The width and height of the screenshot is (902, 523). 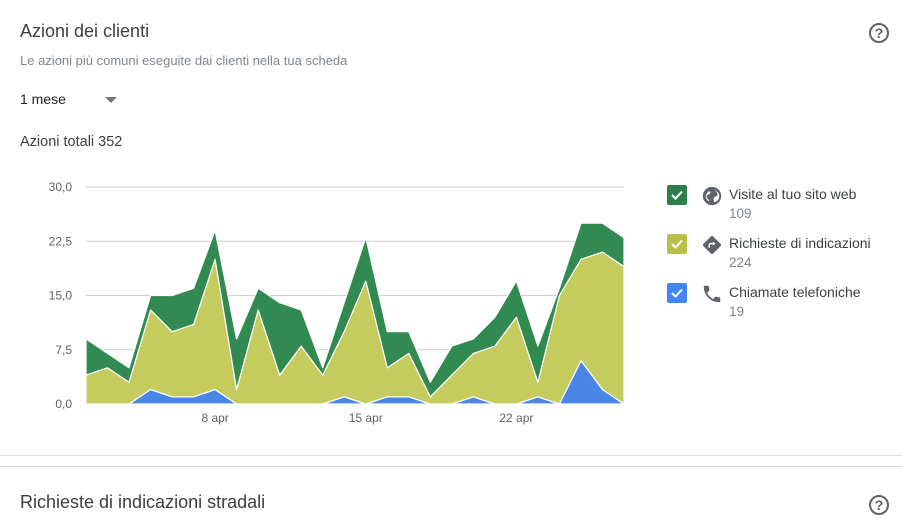 I want to click on legend-item-calls: Chiamate telefoniche 19, so click(x=782, y=305).